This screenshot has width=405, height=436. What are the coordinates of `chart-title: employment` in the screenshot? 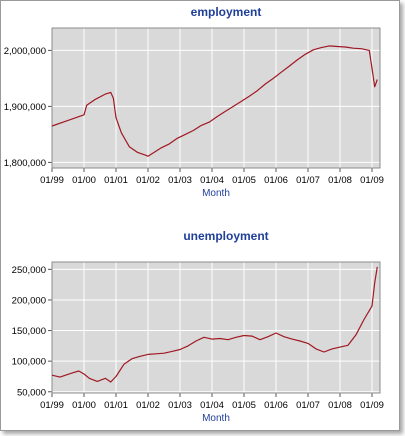 It's located at (226, 12).